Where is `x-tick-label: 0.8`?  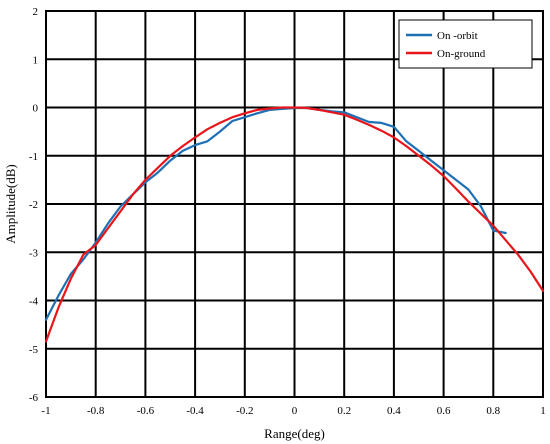 x-tick-label: 0.8 is located at coordinates (493, 411).